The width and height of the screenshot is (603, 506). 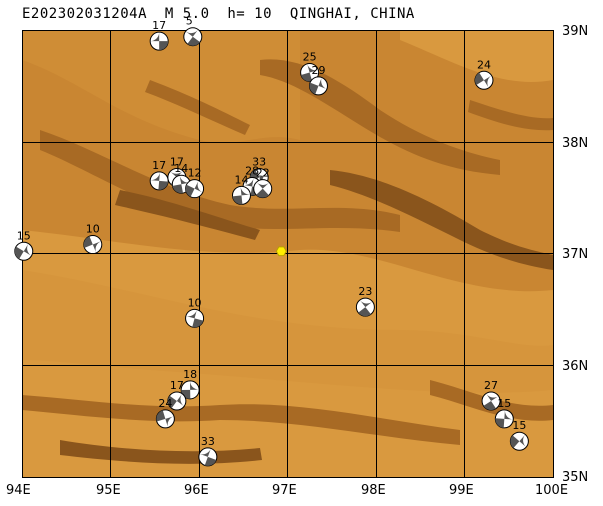 I want to click on depth-label: 27, so click(x=491, y=385).